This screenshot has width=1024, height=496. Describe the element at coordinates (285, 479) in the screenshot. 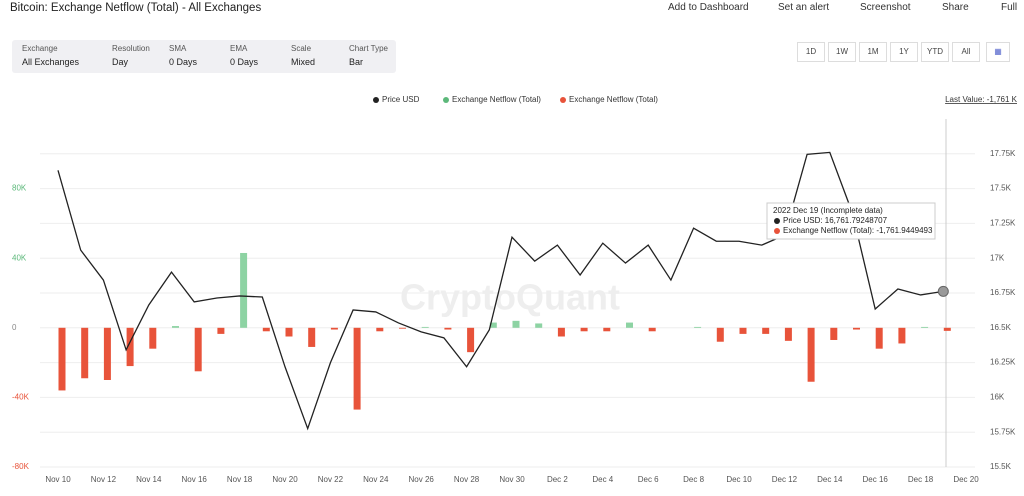

I see `x-tick-label: Nov 20` at that location.